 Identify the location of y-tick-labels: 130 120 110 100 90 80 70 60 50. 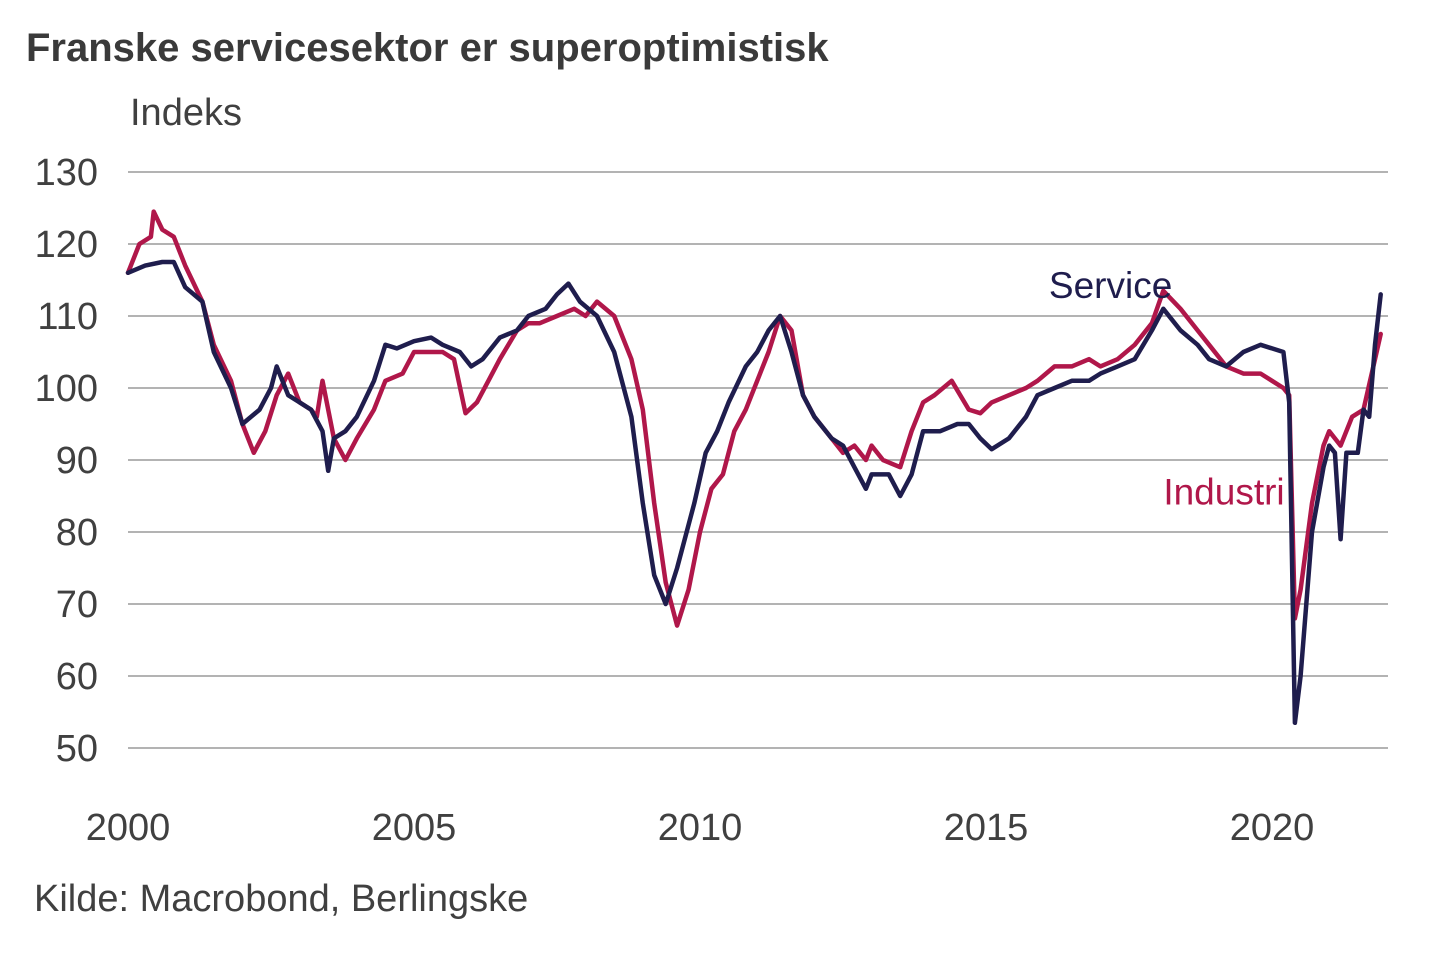
(66, 461).